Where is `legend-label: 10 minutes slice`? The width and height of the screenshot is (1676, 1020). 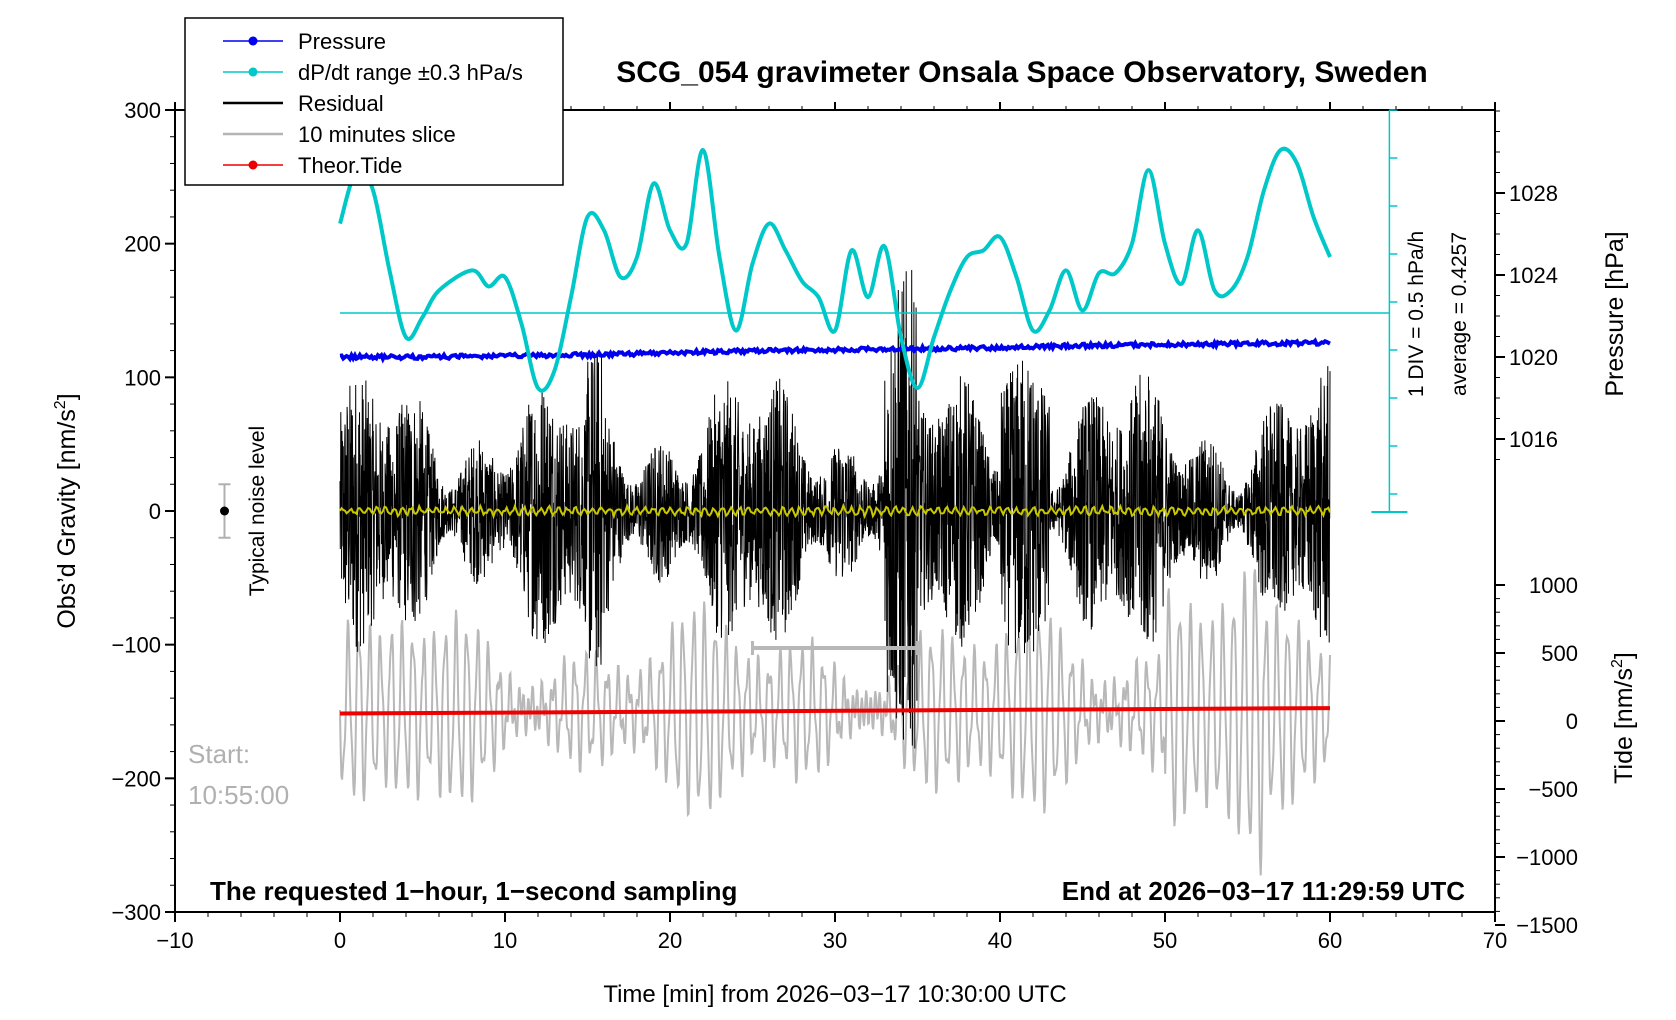 legend-label: 10 minutes slice is located at coordinates (377, 134).